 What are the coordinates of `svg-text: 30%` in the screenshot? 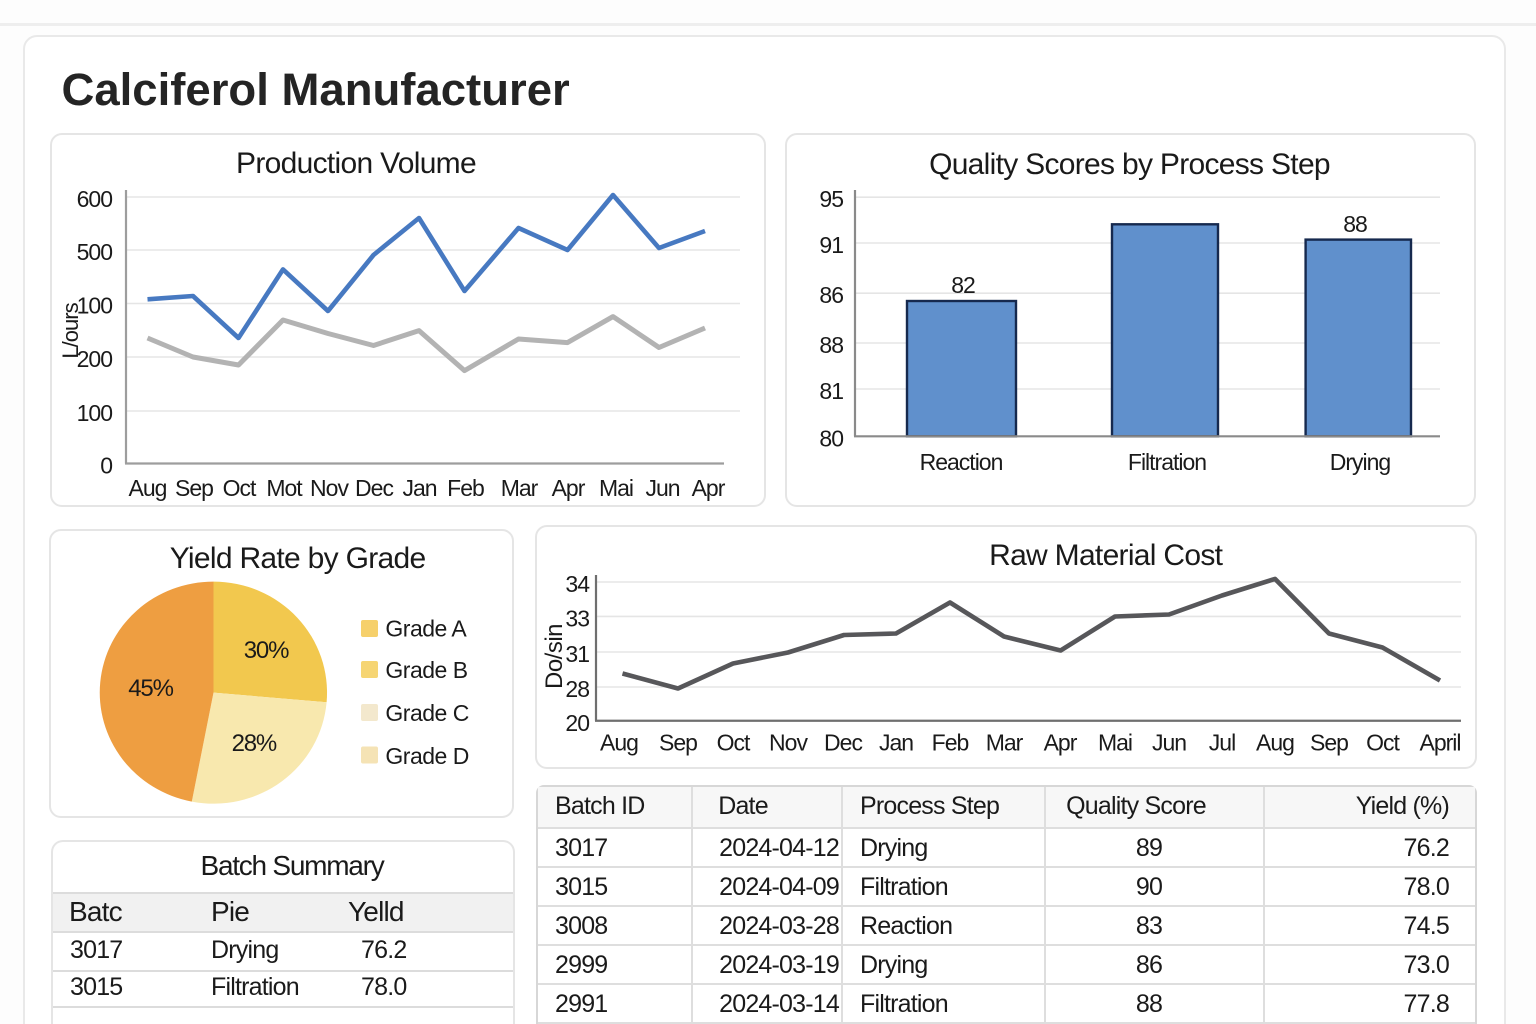 It's located at (266, 650).